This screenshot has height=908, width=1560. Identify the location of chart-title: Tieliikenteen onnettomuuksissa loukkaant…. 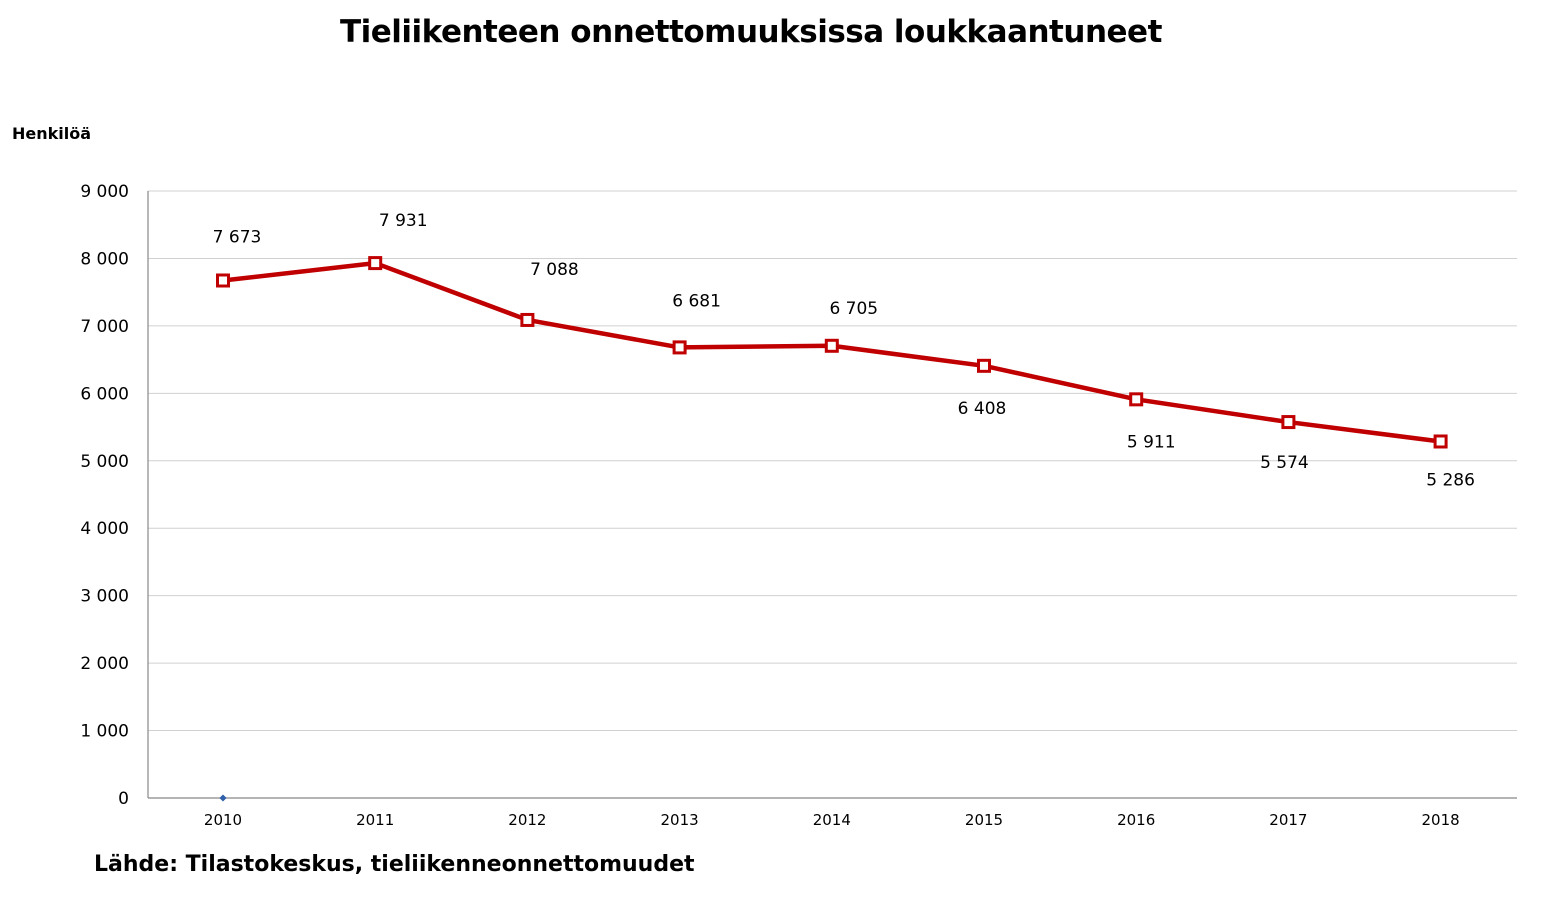
(751, 32).